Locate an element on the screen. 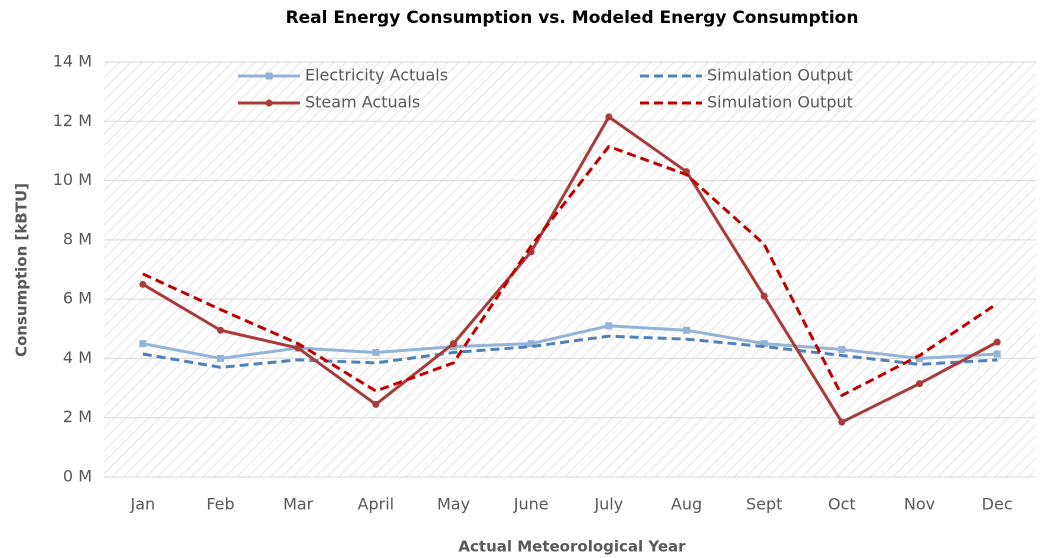  x-tick-label: June is located at coordinates (531, 504).